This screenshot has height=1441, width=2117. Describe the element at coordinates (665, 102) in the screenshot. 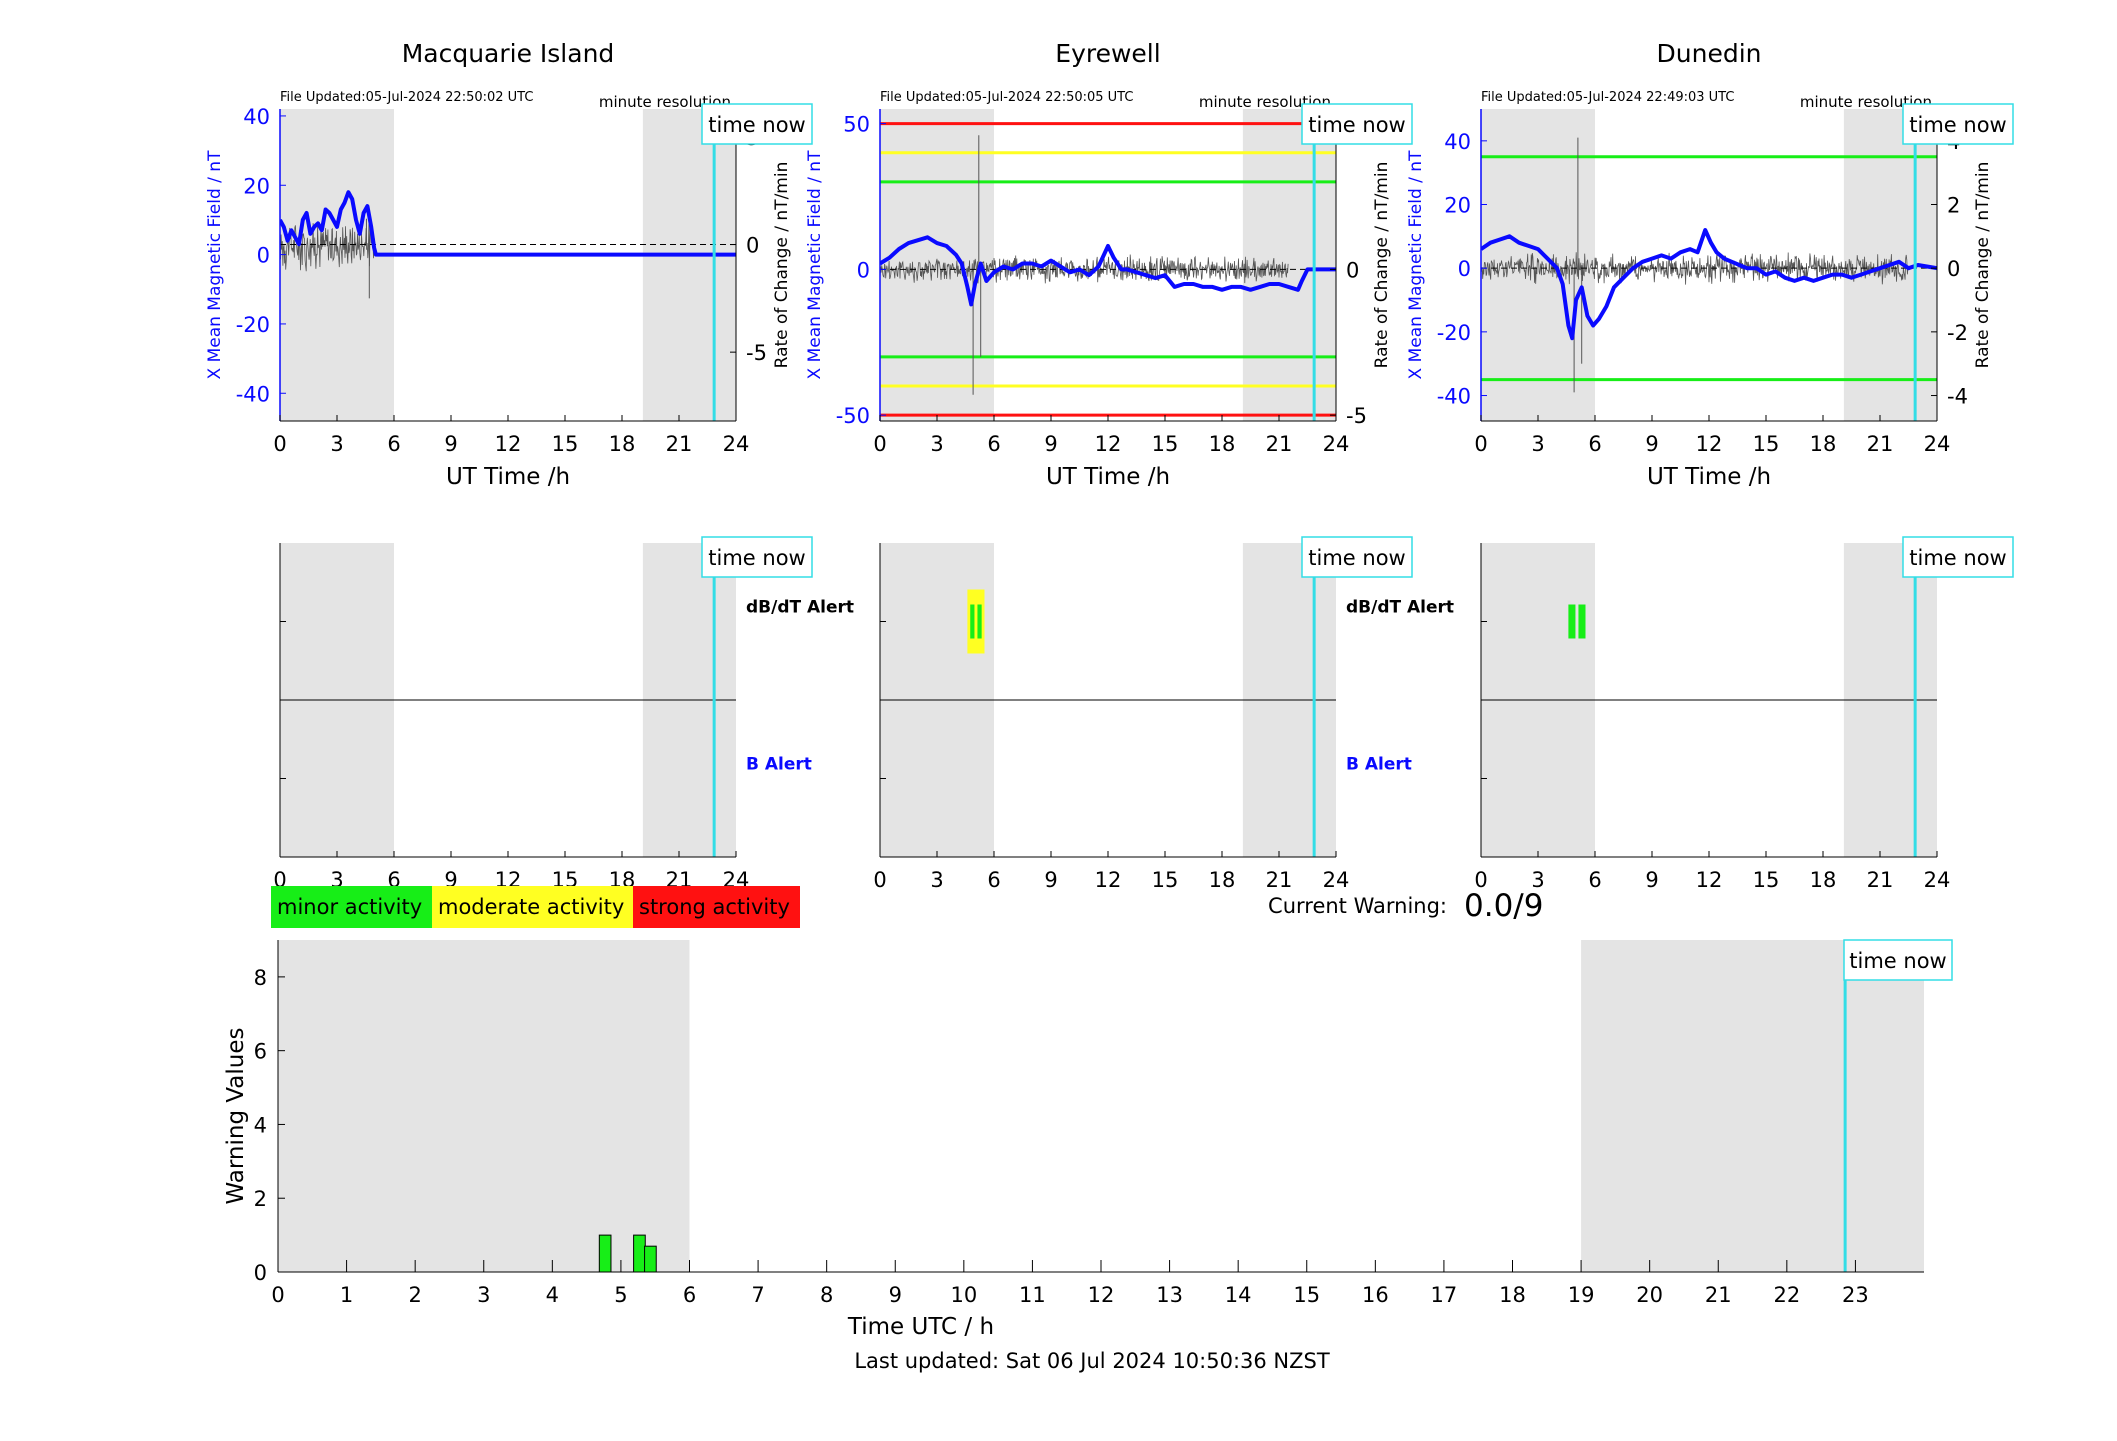

I see `resolution-text: minute resolution` at that location.